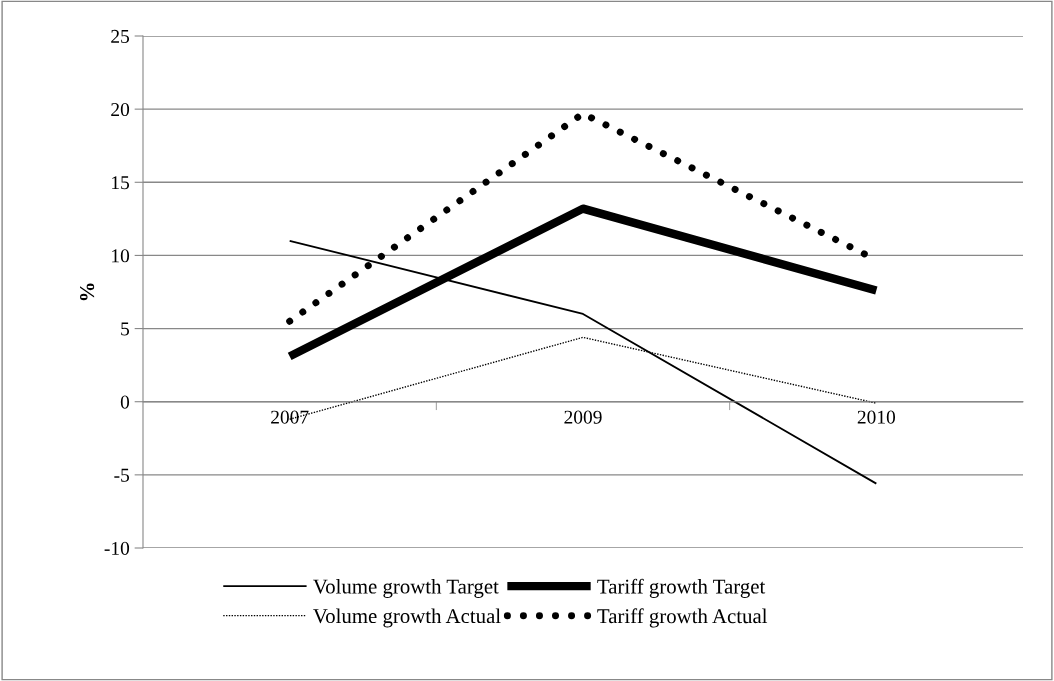 This screenshot has width=1054, height=681. What do you see at coordinates (121, 256) in the screenshot?
I see `y-tick-label: 10` at bounding box center [121, 256].